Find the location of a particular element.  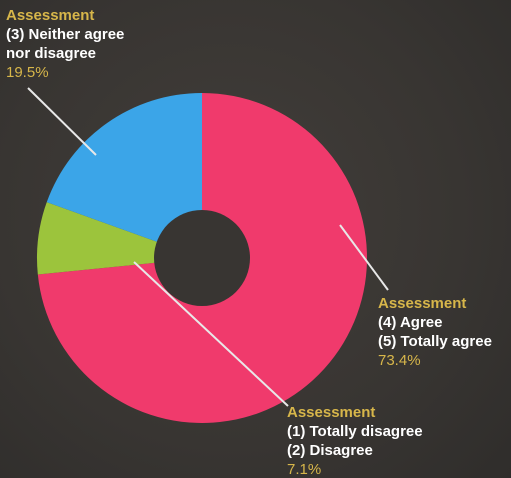

callout-percent: 19.5% is located at coordinates (27, 72).